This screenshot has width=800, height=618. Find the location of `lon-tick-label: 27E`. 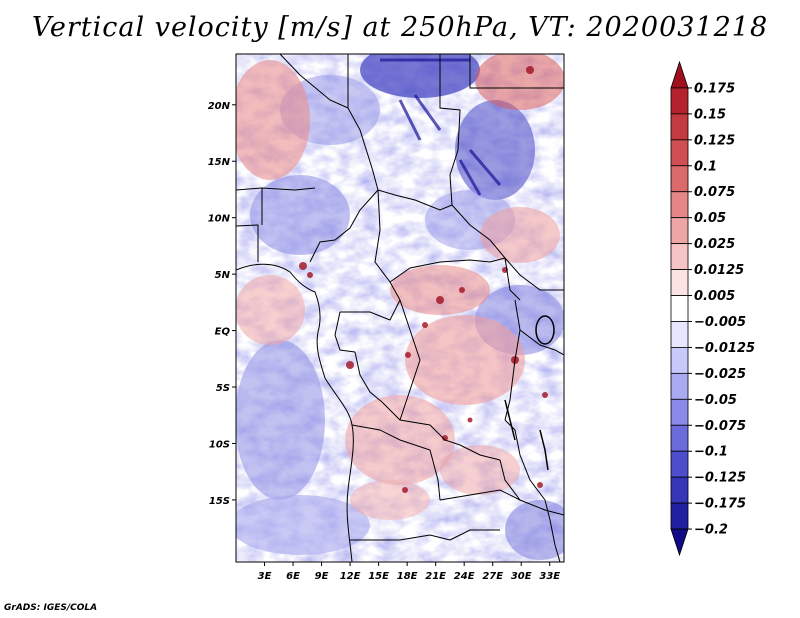

lon-tick-label: 27E is located at coordinates (492, 576).